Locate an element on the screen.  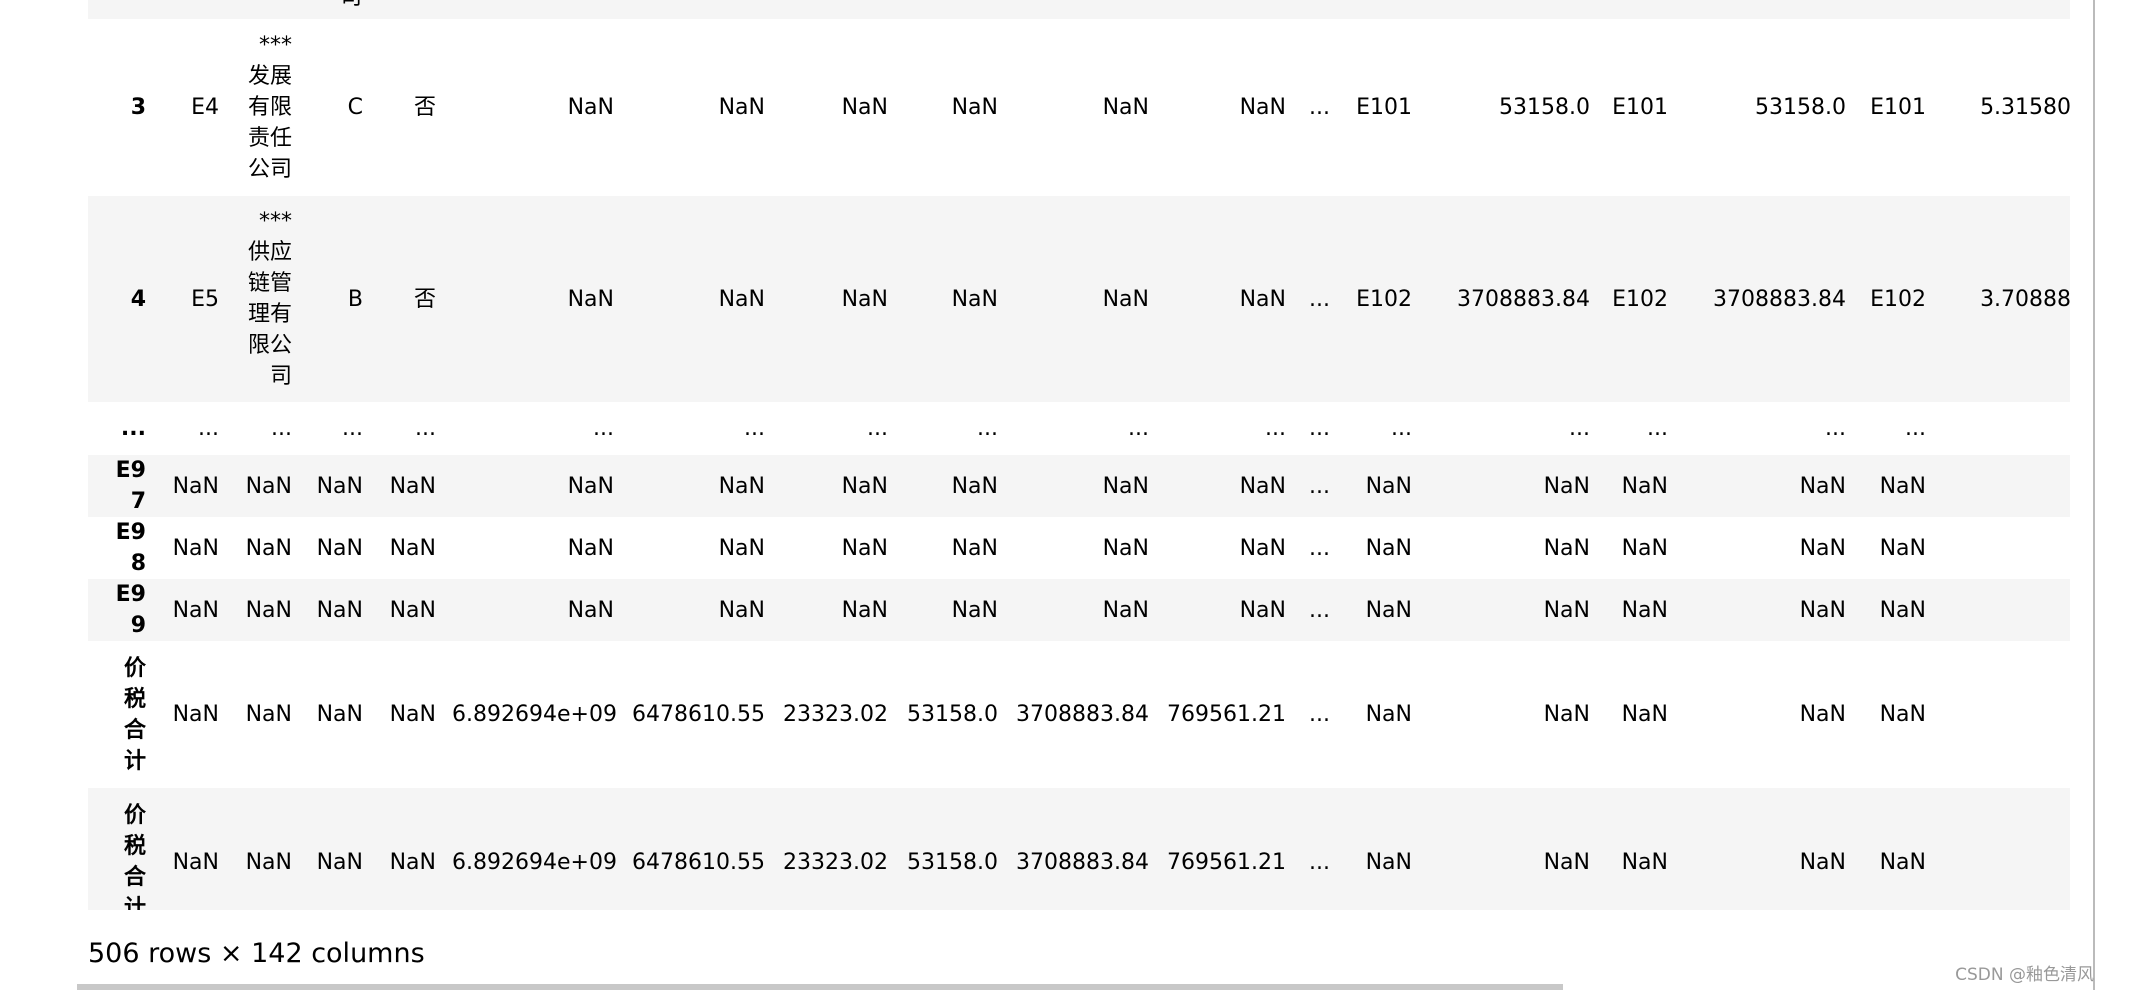
row-index: E98 is located at coordinates (130, 548).